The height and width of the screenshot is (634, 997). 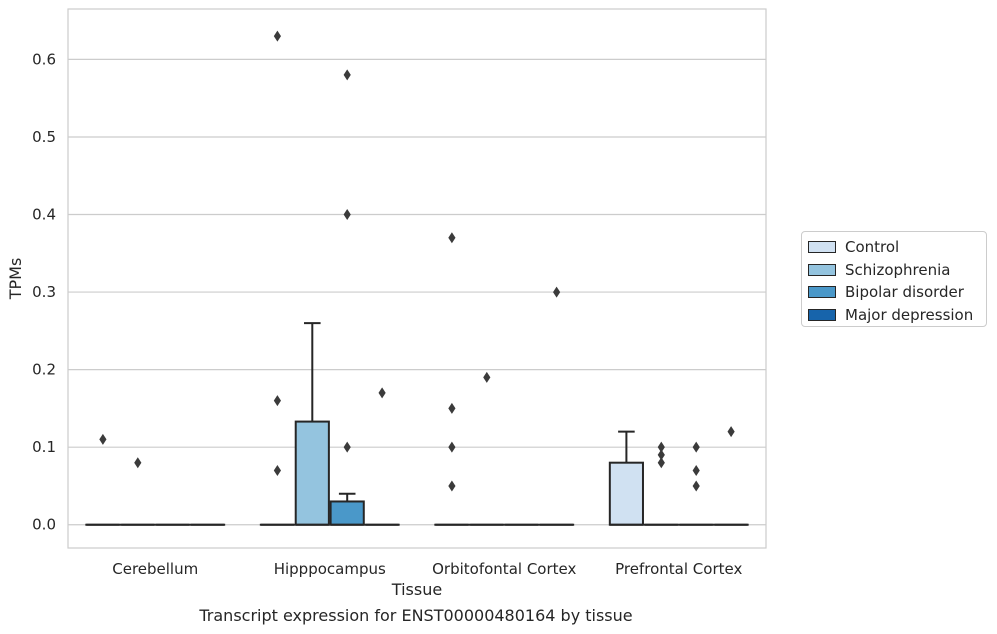 What do you see at coordinates (504, 569) in the screenshot?
I see `x-tick-label: Orbitofontal Cortex` at bounding box center [504, 569].